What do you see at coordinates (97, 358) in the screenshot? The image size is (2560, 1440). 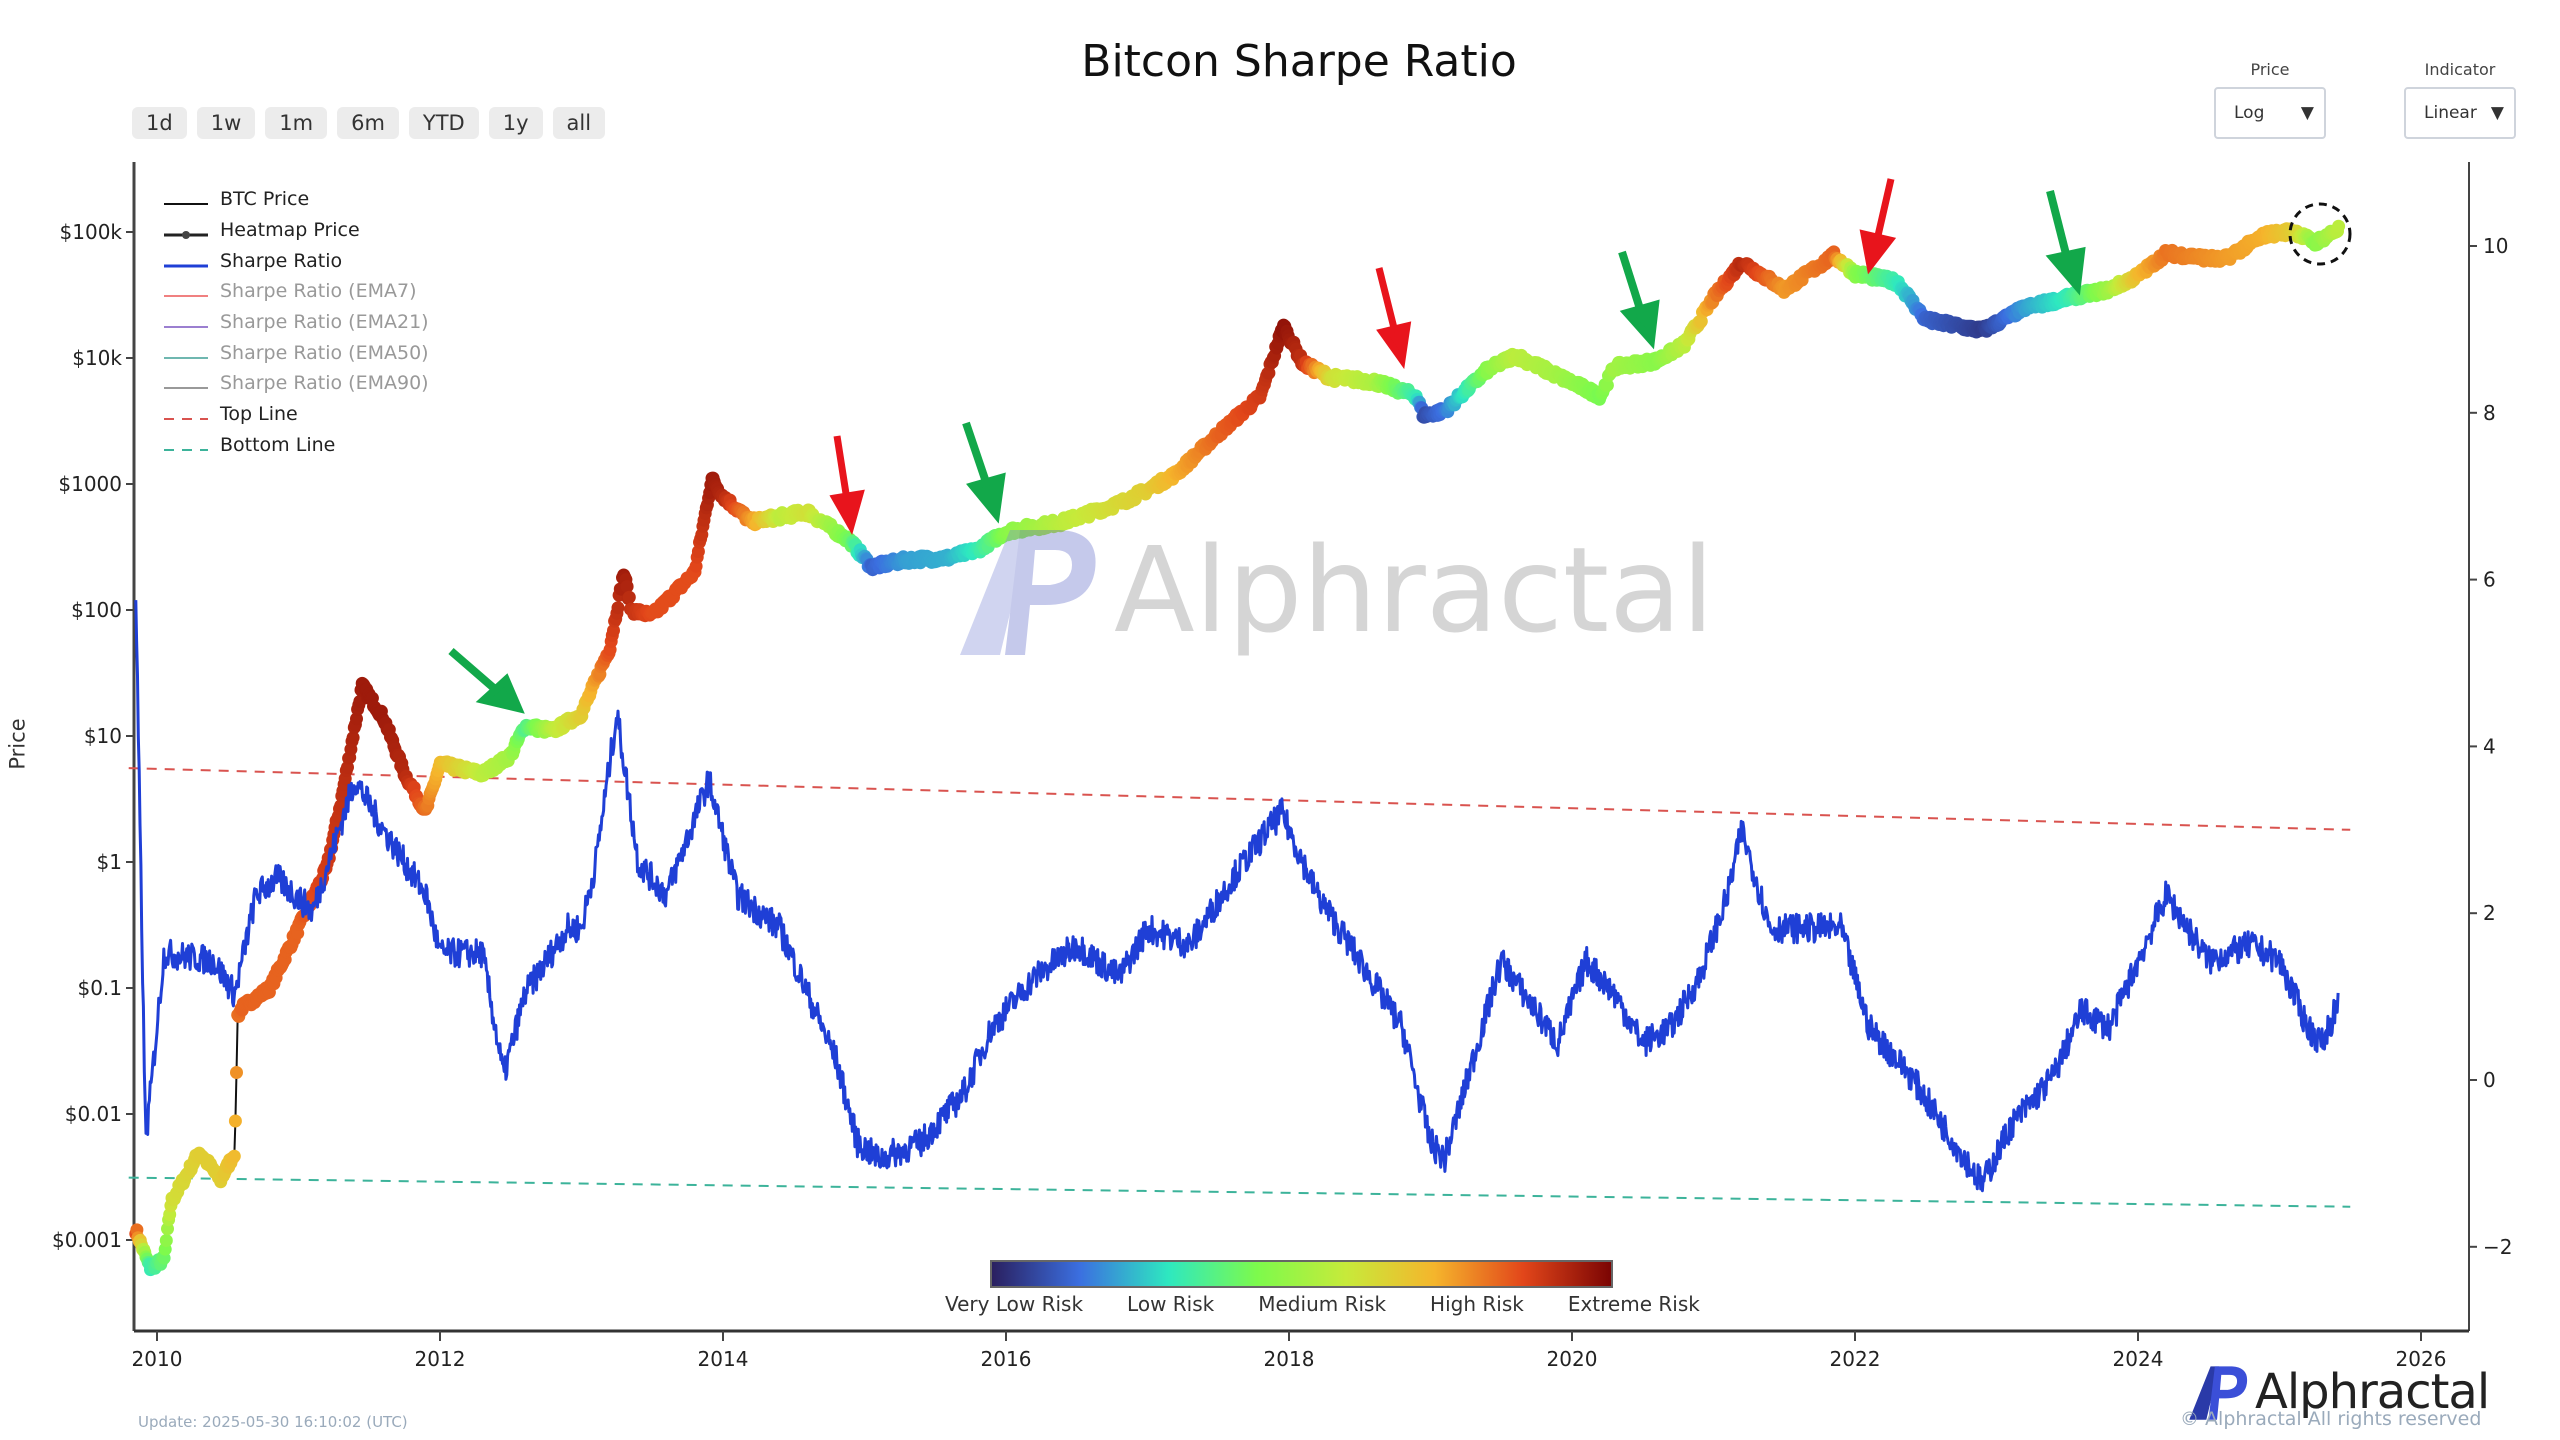 I see `y-left-tick-label: $10k` at bounding box center [97, 358].